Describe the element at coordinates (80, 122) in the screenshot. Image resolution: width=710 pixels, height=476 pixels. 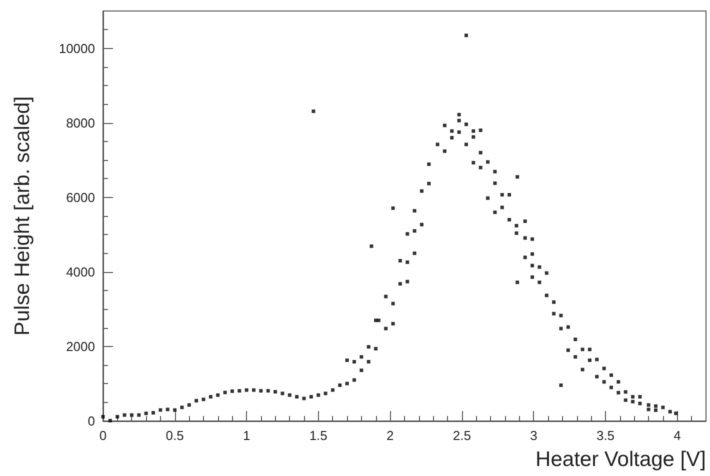
I see `y-tick-label: 8000` at that location.